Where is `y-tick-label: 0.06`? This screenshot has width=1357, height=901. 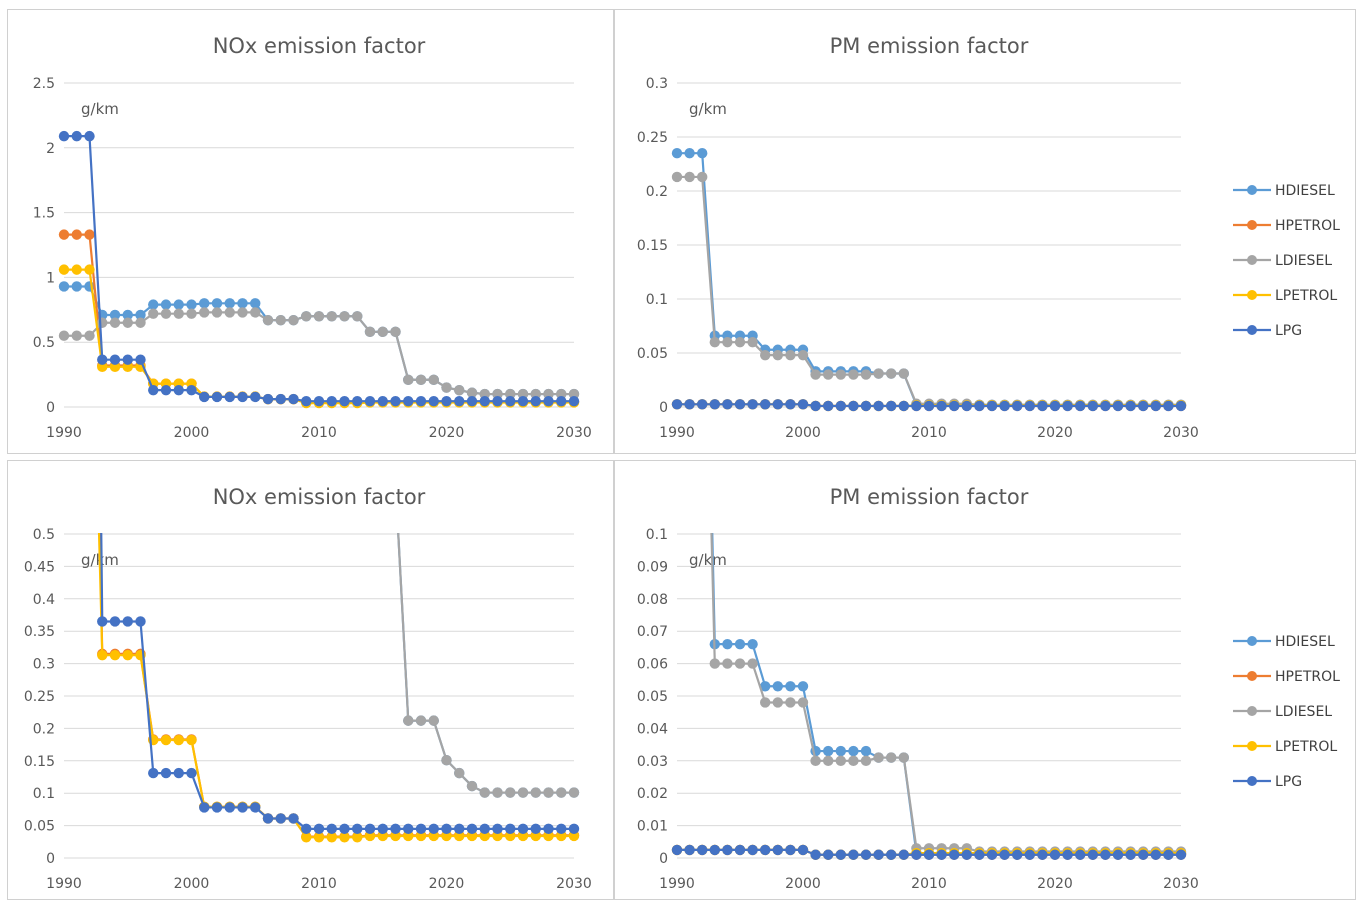 y-tick-label: 0.06 is located at coordinates (652, 665).